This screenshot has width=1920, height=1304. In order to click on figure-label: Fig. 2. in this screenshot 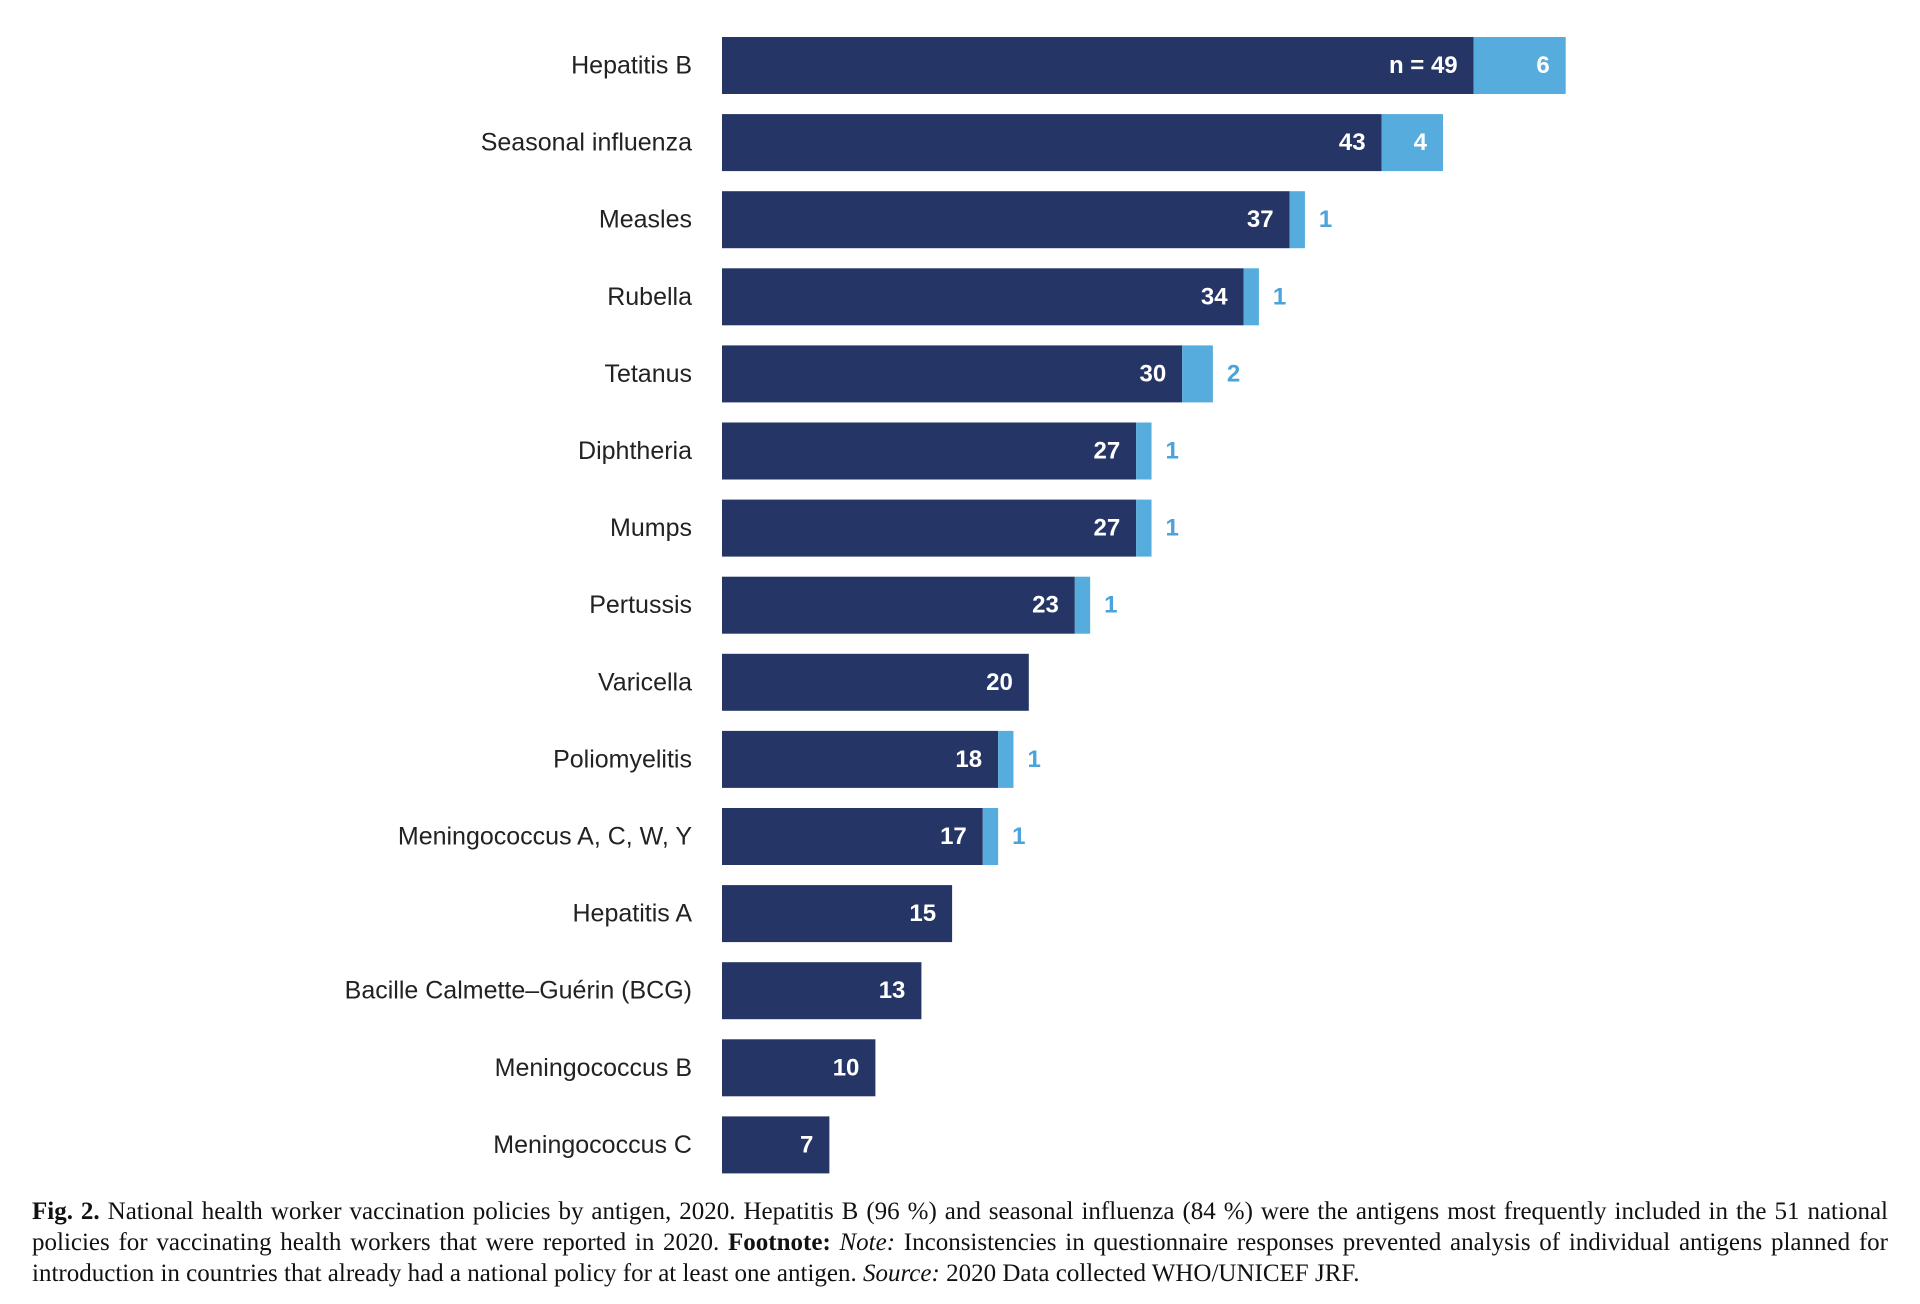, I will do `click(66, 1211)`.